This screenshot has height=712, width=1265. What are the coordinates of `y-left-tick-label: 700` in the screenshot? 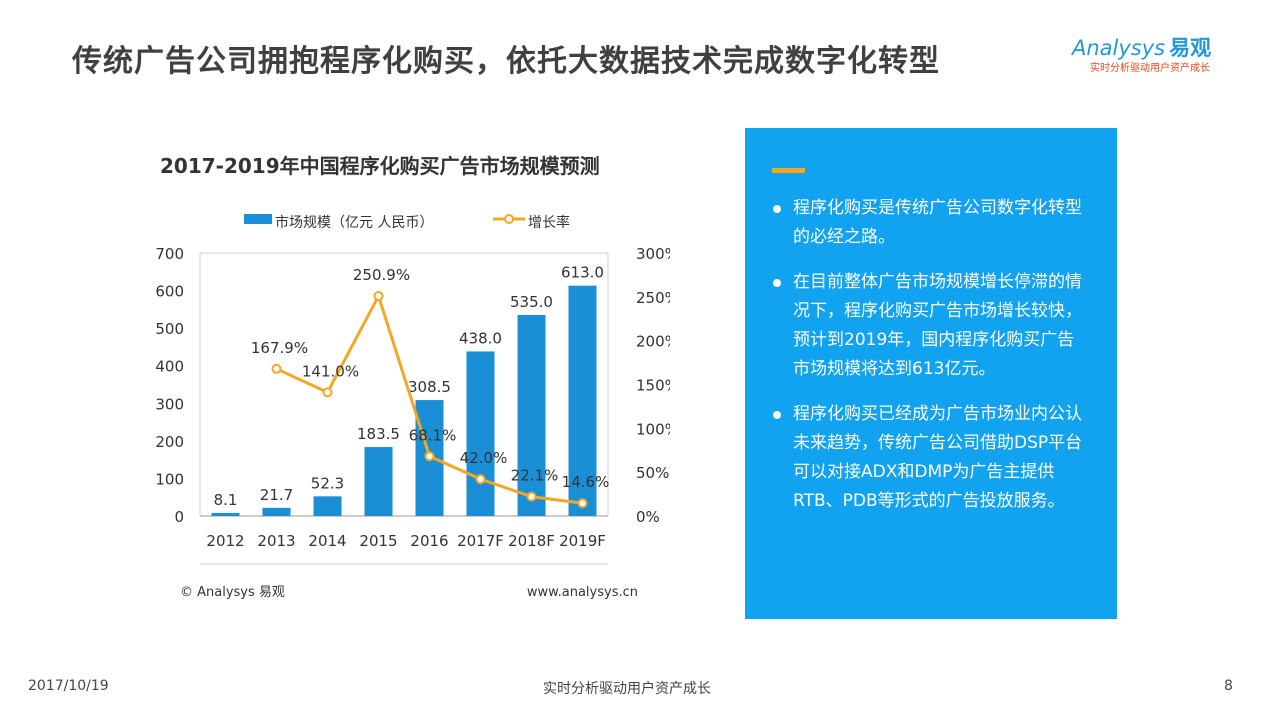 It's located at (169, 254).